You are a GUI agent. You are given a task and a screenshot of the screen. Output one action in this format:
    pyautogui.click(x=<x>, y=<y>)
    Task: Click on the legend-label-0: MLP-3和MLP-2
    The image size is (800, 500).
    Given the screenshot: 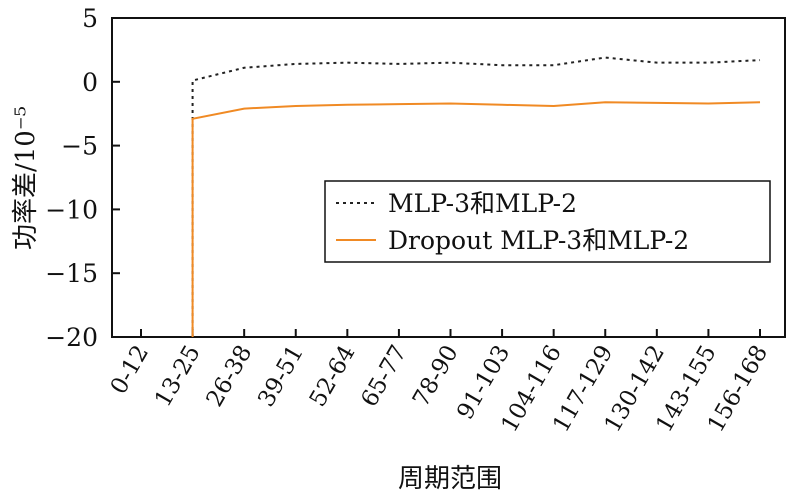 What is the action you would take?
    pyautogui.click(x=482, y=203)
    